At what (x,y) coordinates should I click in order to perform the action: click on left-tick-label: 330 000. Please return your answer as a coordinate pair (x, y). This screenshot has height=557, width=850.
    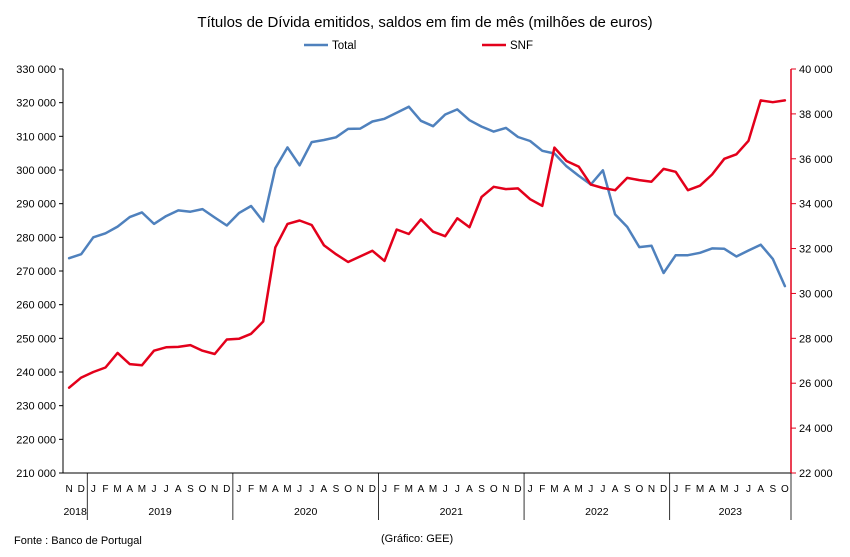
    Looking at the image, I should click on (36, 70).